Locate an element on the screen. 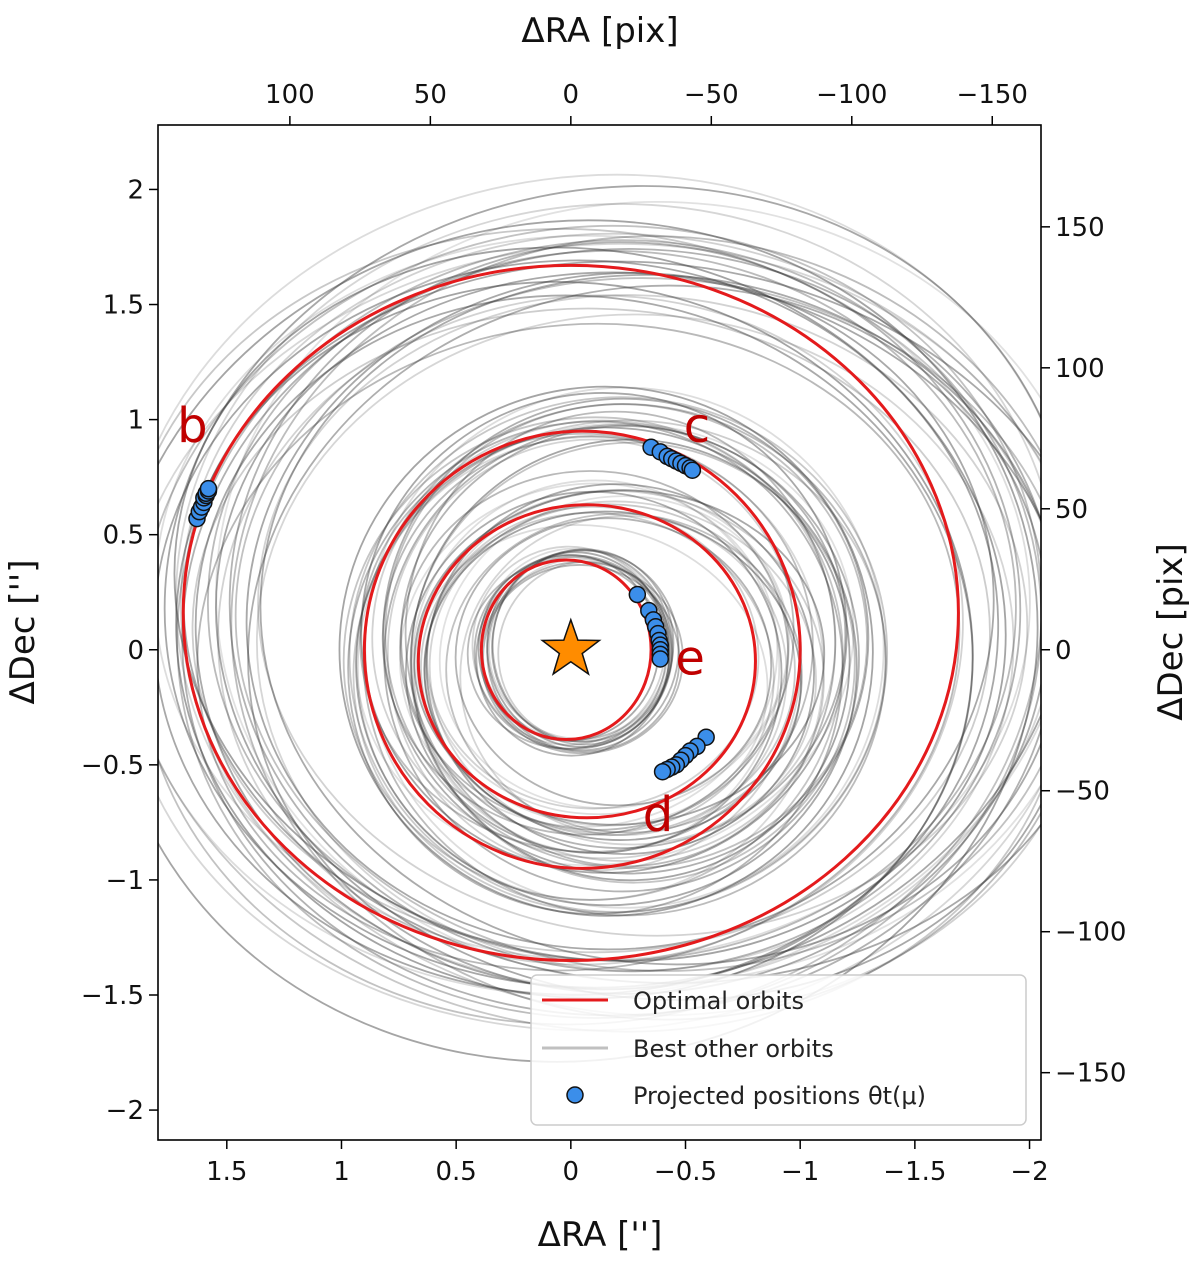  planet-label-b: b is located at coordinates (192, 426).